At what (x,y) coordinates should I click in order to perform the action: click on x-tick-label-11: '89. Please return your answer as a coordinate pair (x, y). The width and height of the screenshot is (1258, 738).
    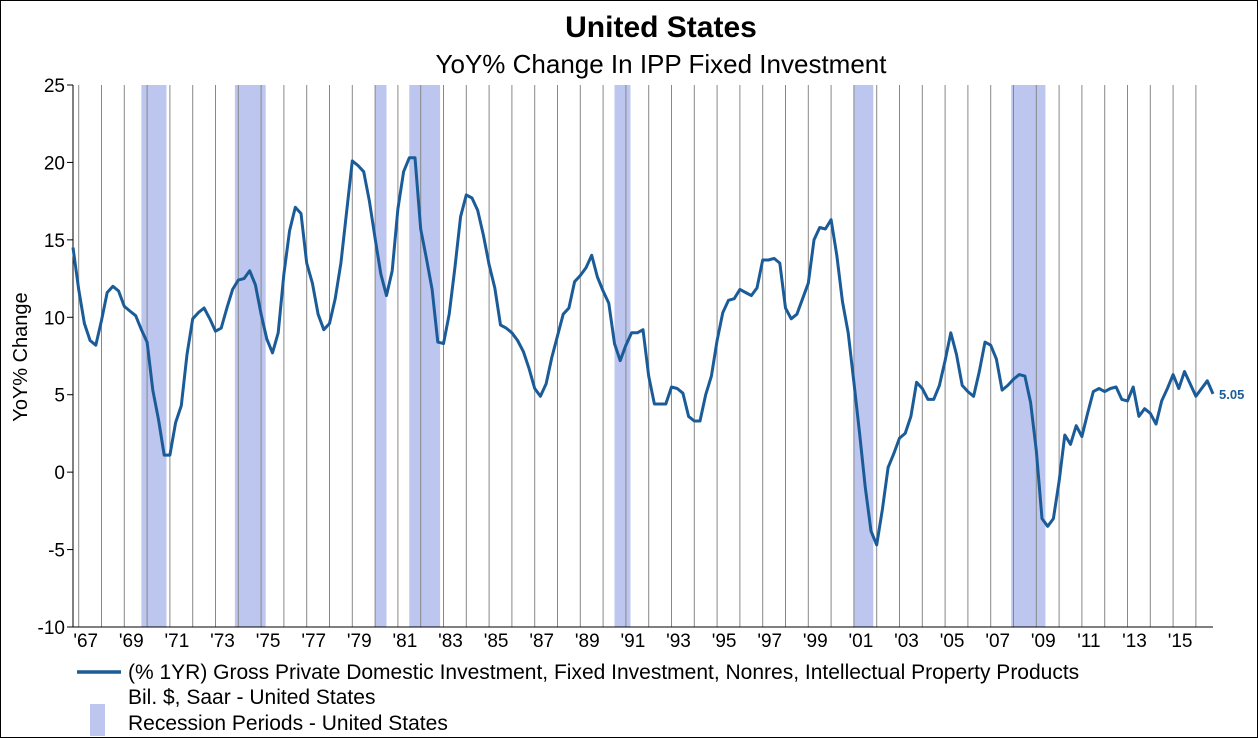
    Looking at the image, I should click on (587, 641).